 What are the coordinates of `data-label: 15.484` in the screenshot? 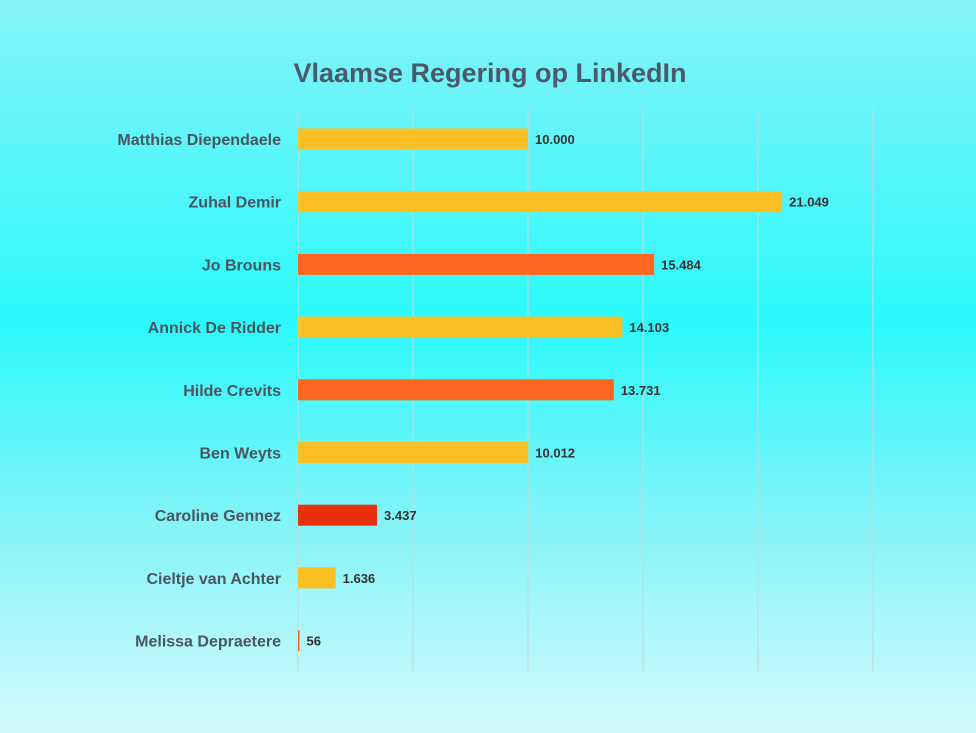 It's located at (681, 264).